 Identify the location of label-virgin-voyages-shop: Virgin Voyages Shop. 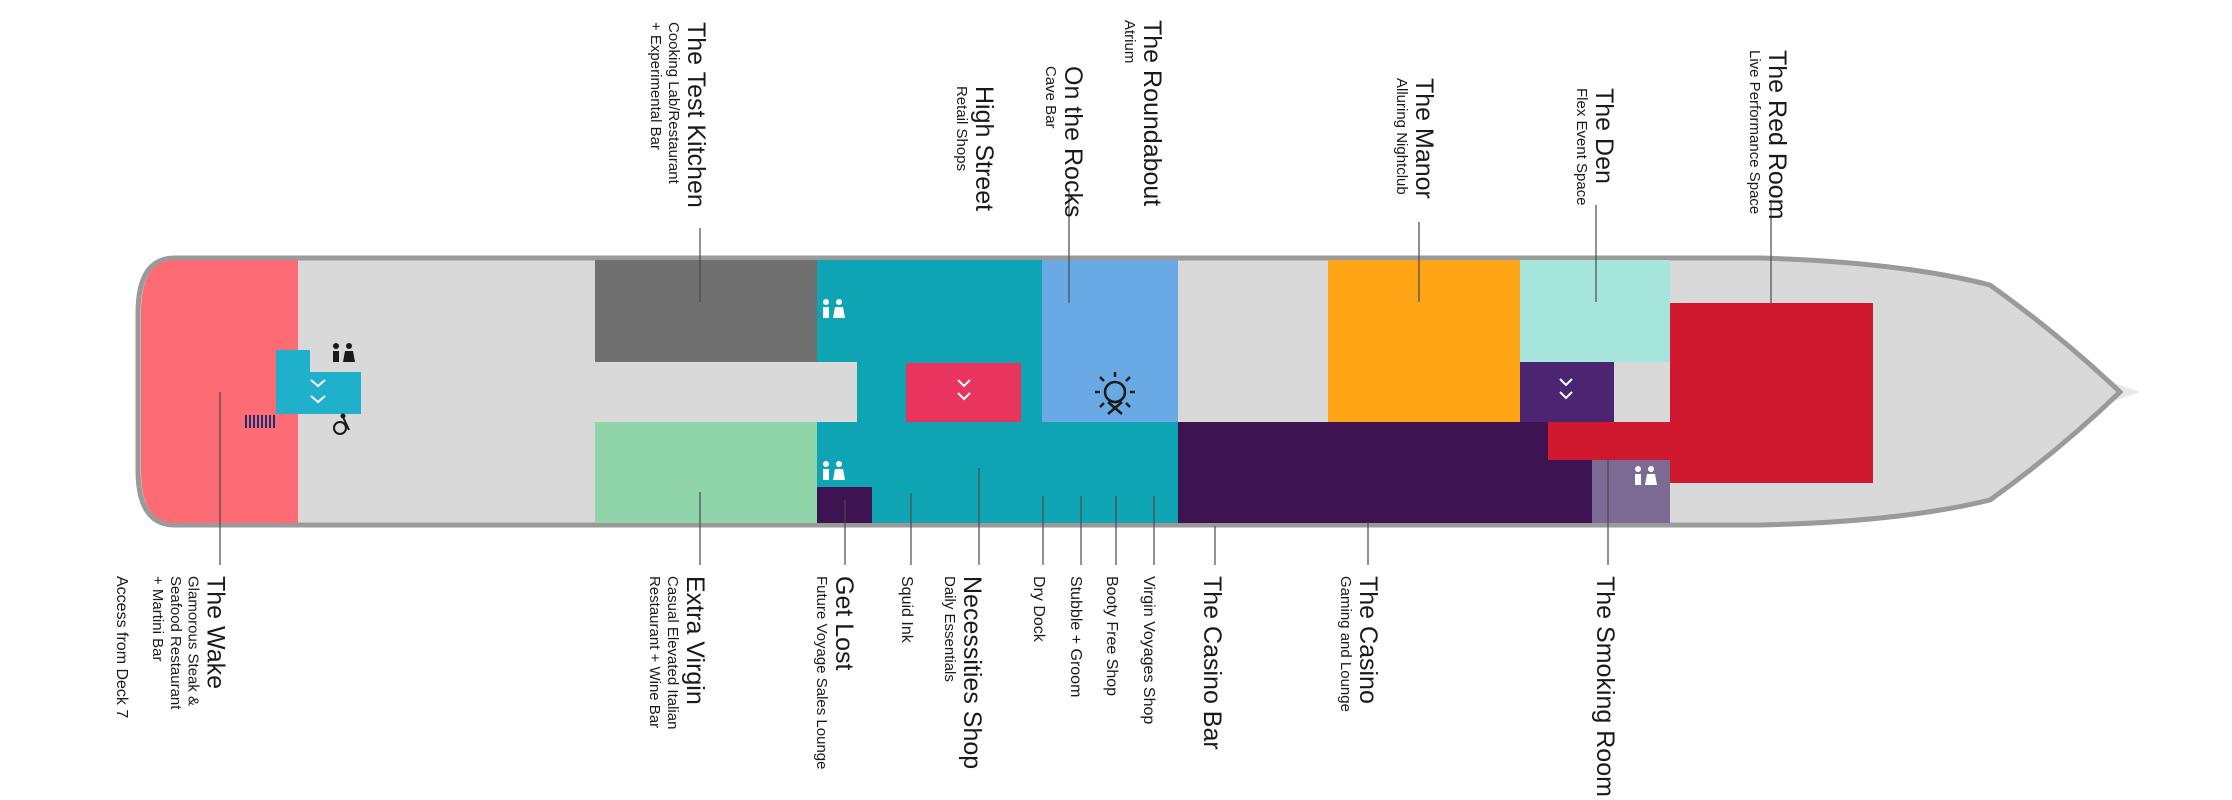
(1148, 650).